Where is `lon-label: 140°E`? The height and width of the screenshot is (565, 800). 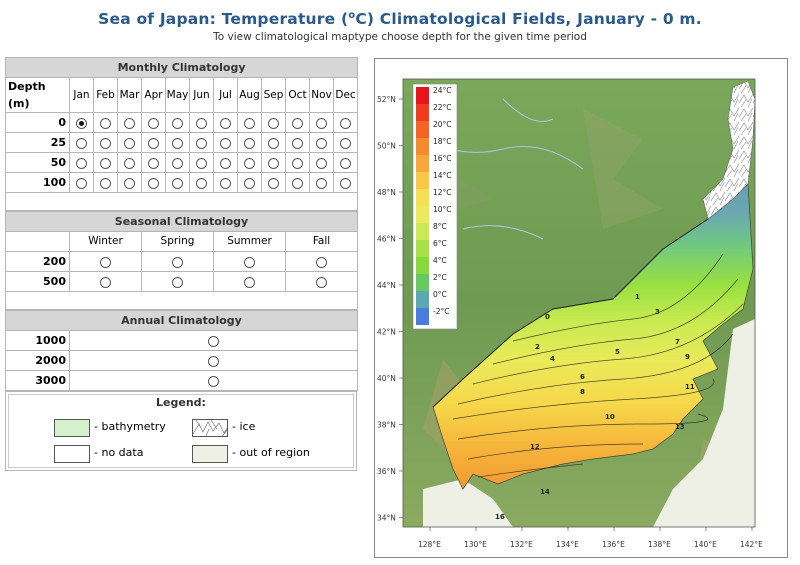 lon-label: 140°E is located at coordinates (705, 544).